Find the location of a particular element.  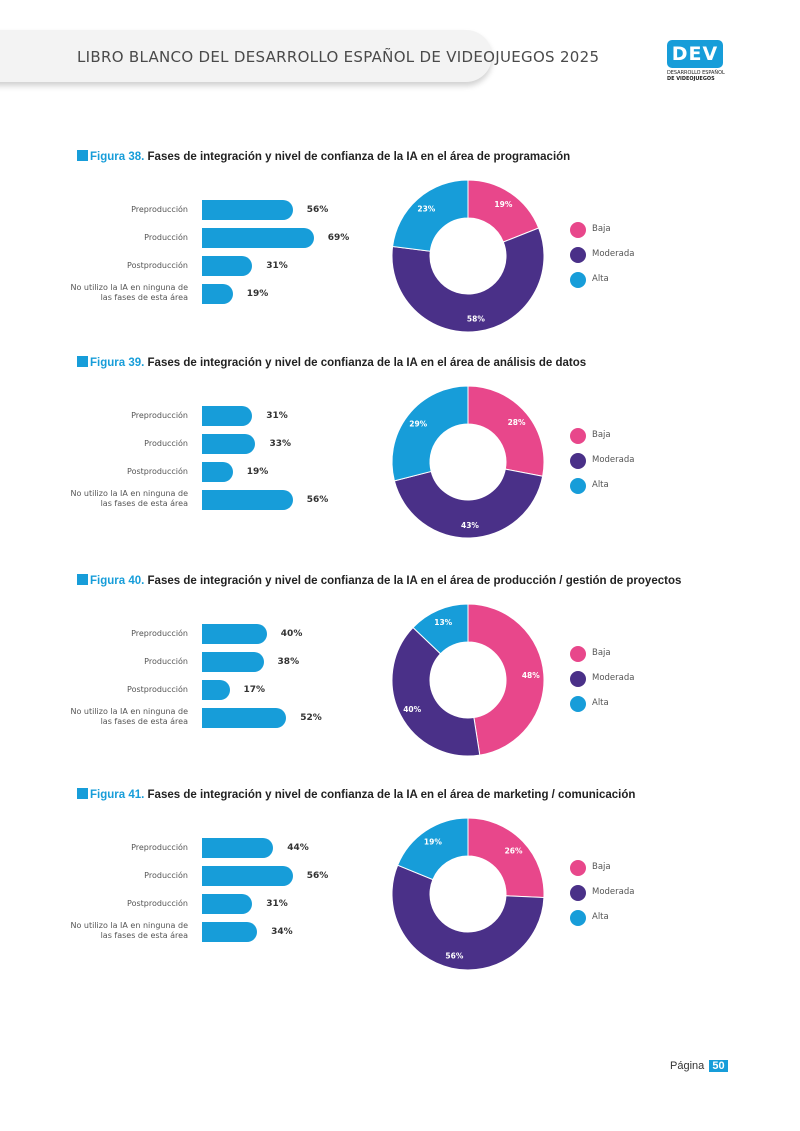

donut-chart: 48% 40% 13% is located at coordinates (468, 680).